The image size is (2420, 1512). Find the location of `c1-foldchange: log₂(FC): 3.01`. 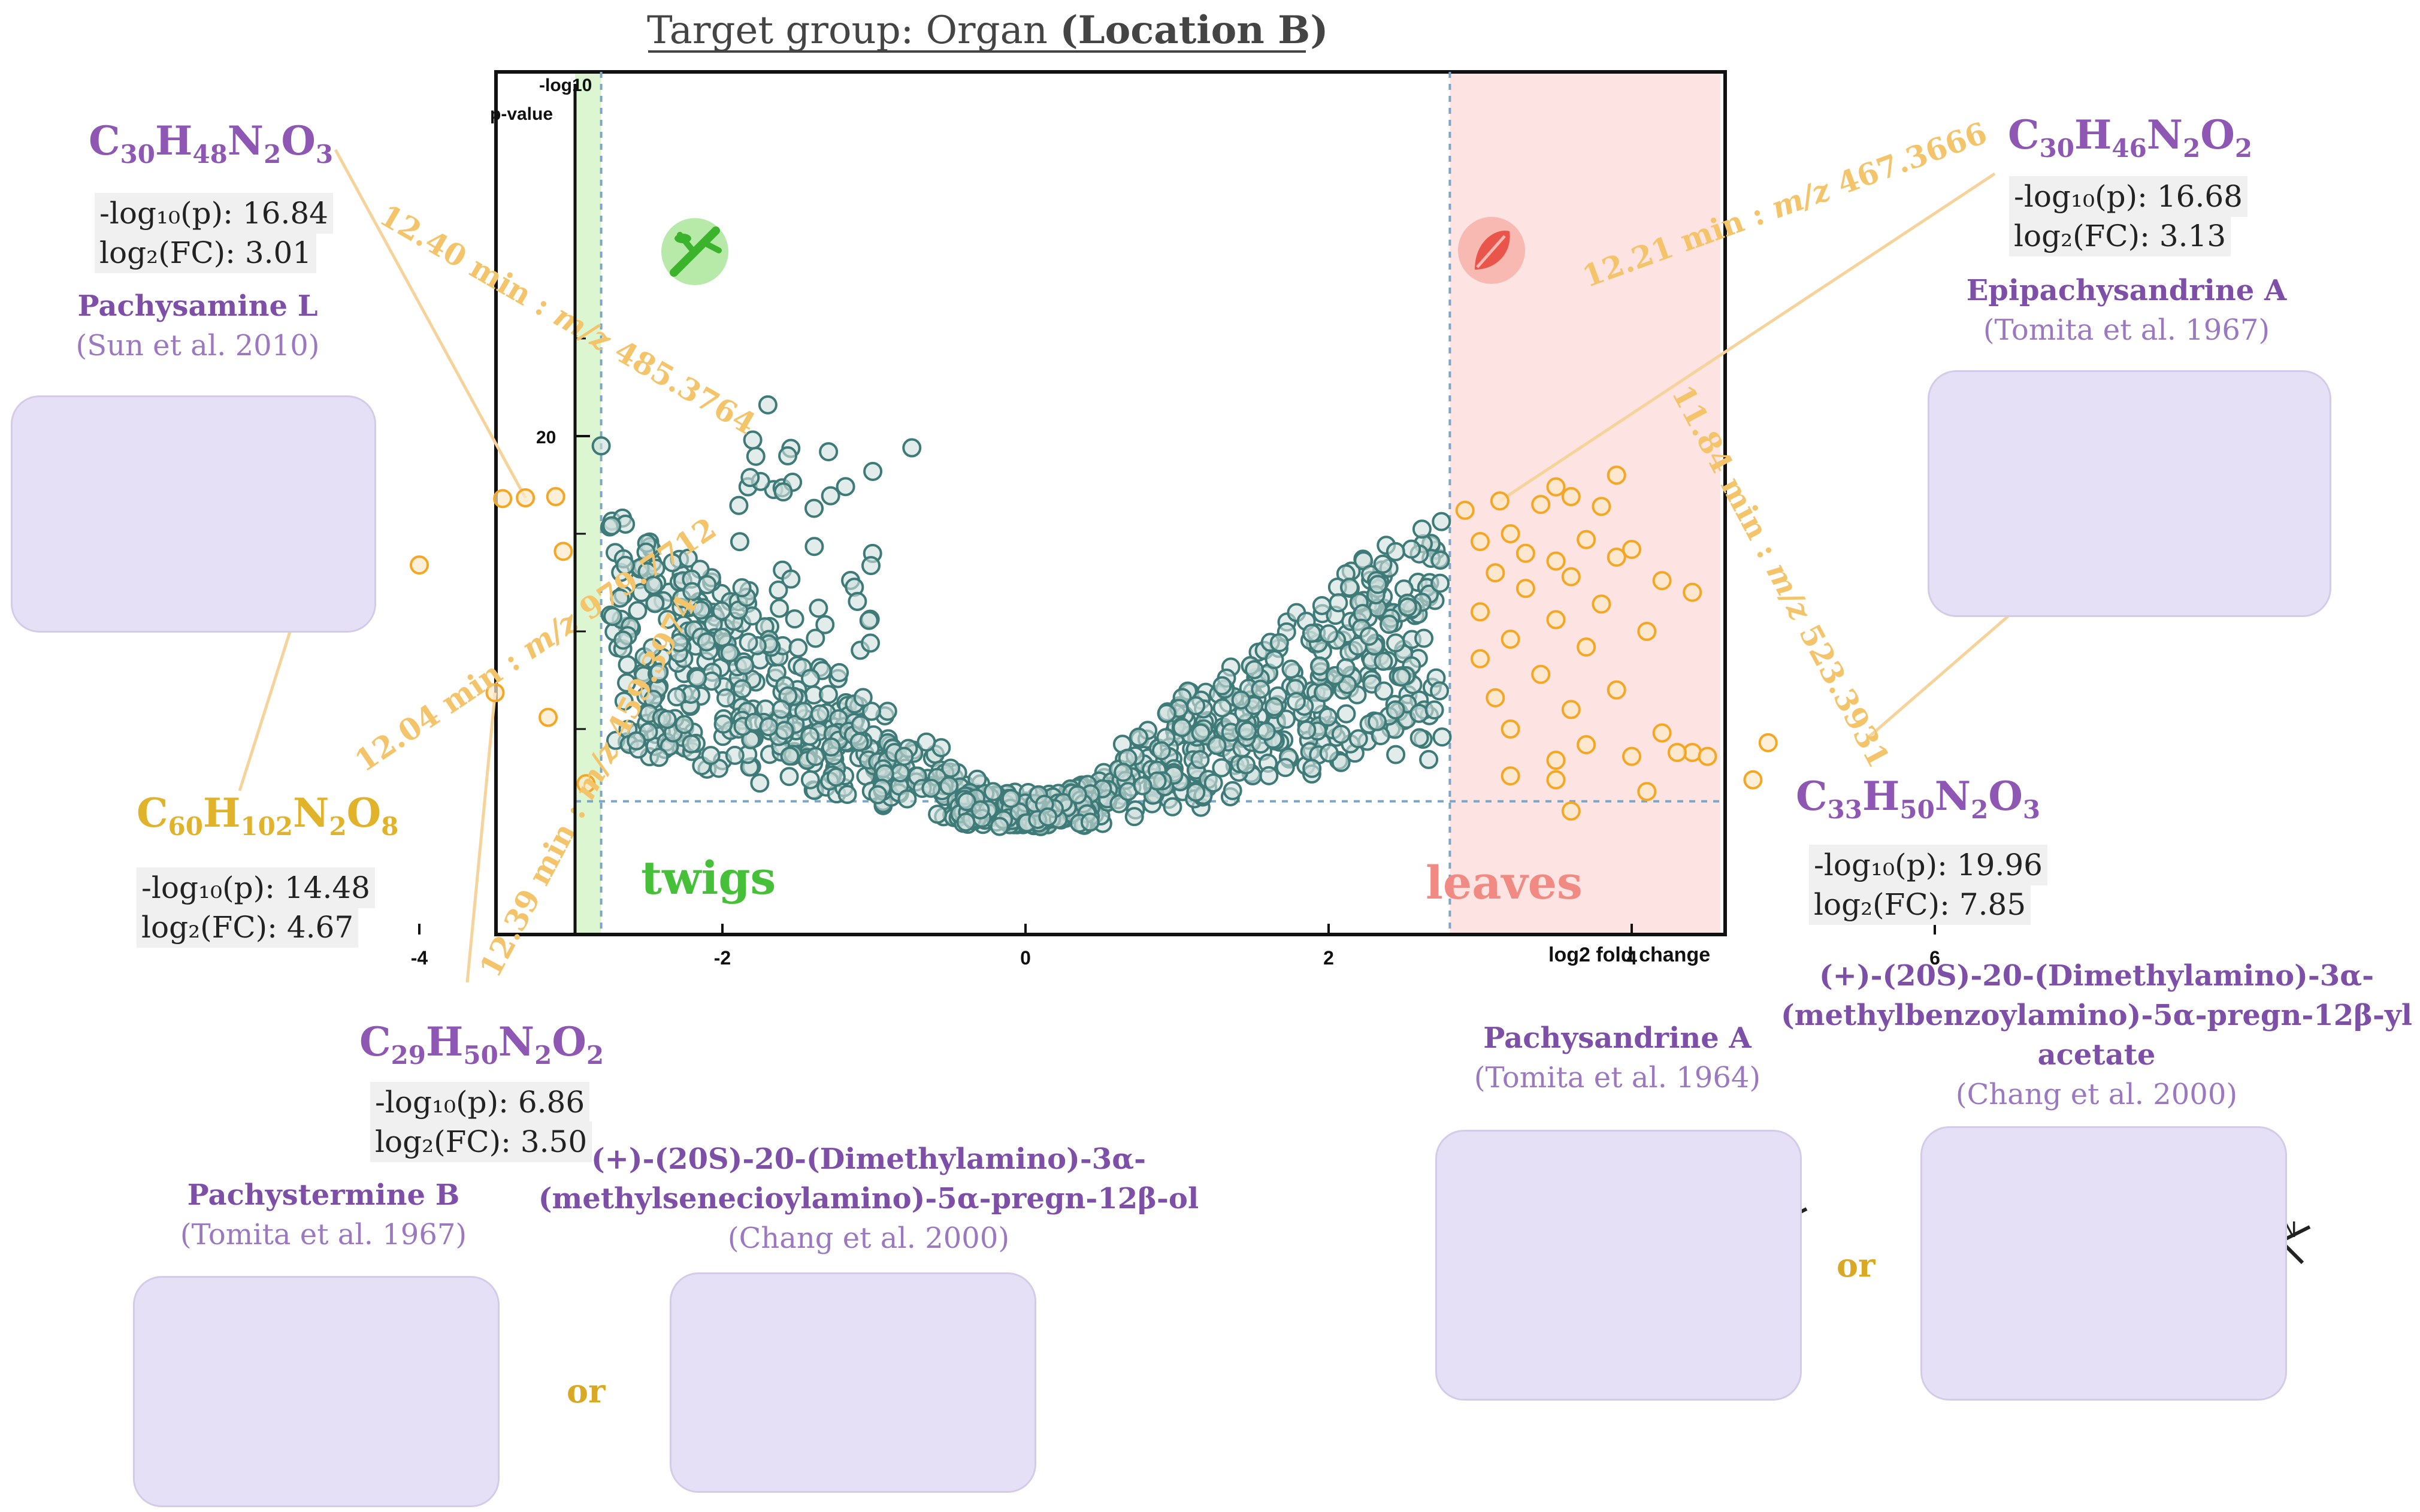

c1-foldchange: log₂(FC): 3.01 is located at coordinates (206, 252).